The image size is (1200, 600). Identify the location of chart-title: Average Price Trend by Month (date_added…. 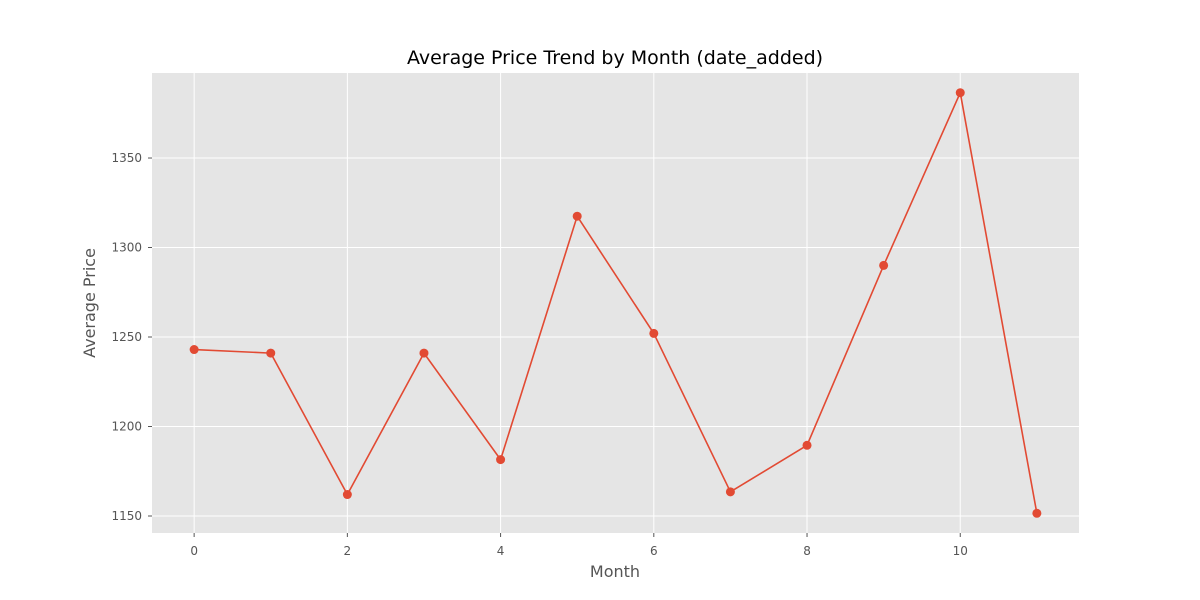
(615, 58).